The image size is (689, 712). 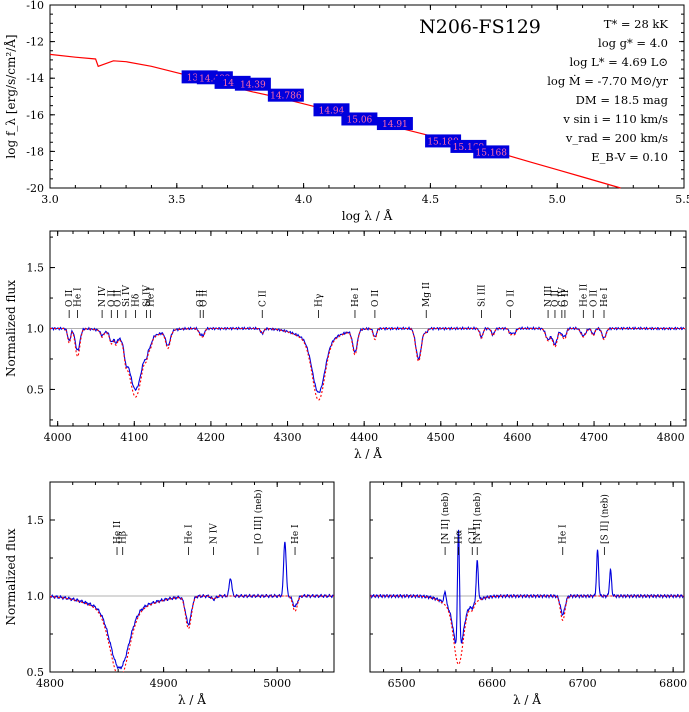 What do you see at coordinates (364, 437) in the screenshot?
I see `x-tick-label: 4400` at bounding box center [364, 437].